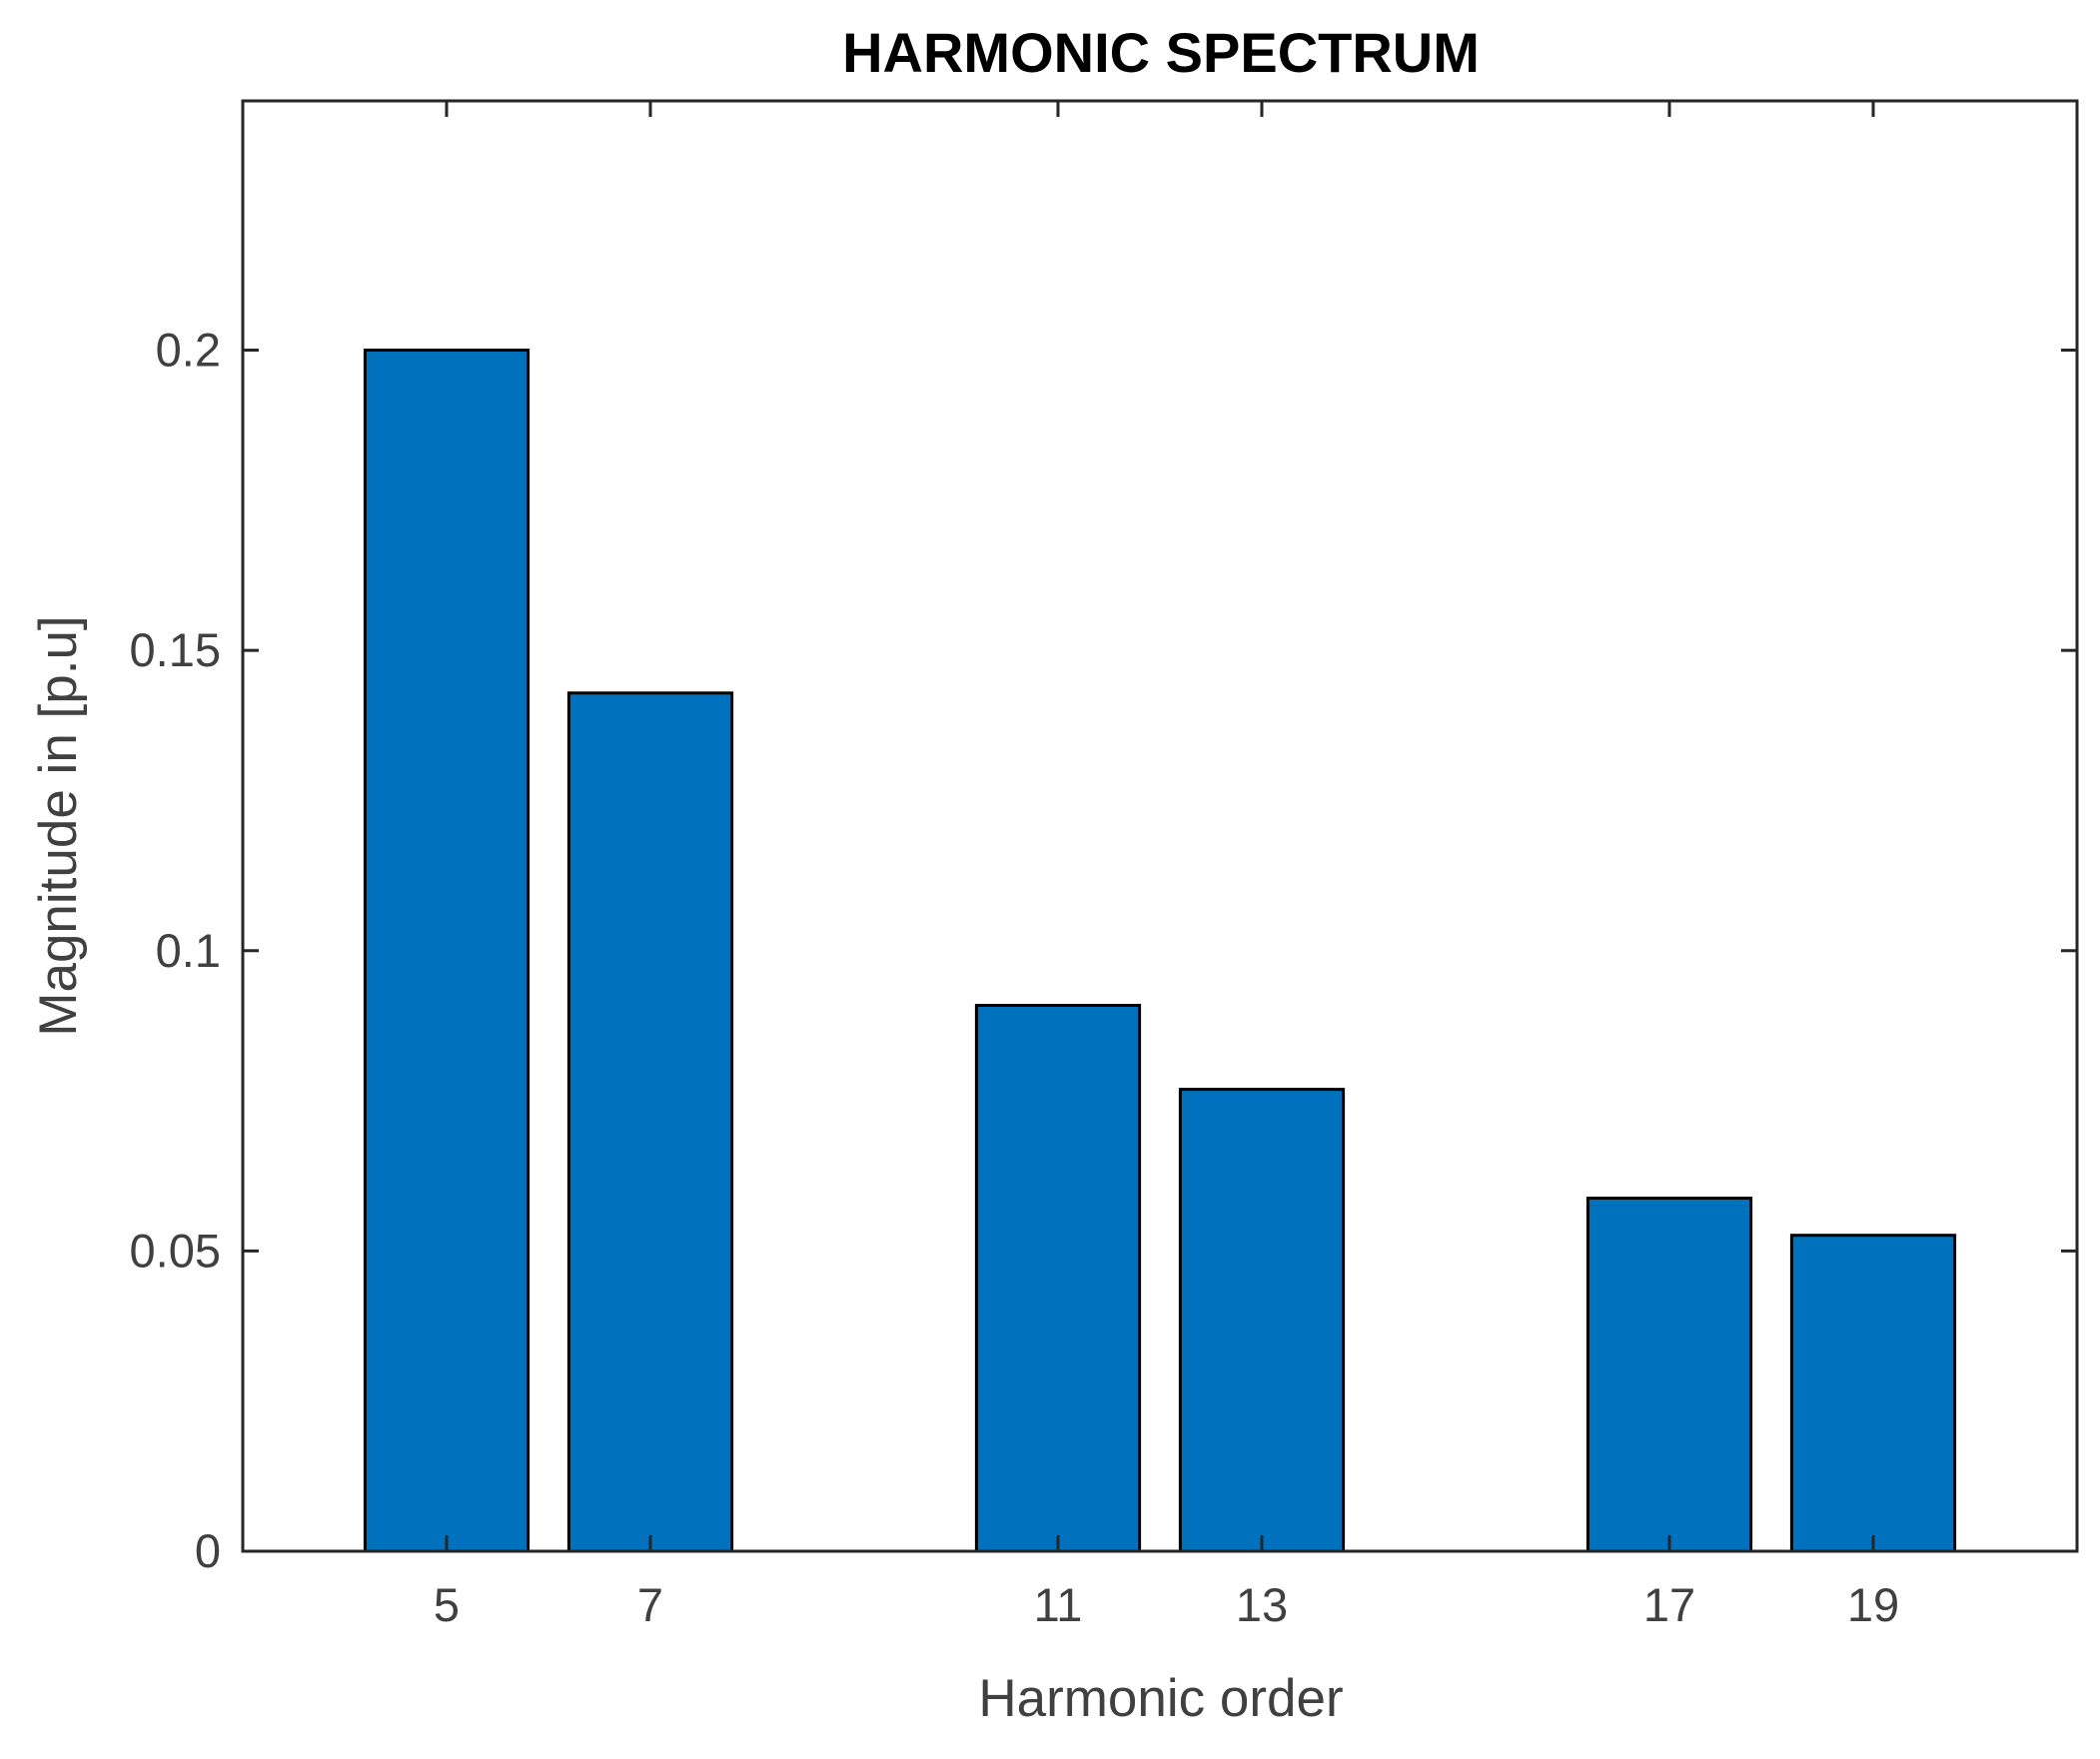 The height and width of the screenshot is (1759, 2100). Describe the element at coordinates (1059, 1604) in the screenshot. I see `x-tick-label-11: 11` at that location.